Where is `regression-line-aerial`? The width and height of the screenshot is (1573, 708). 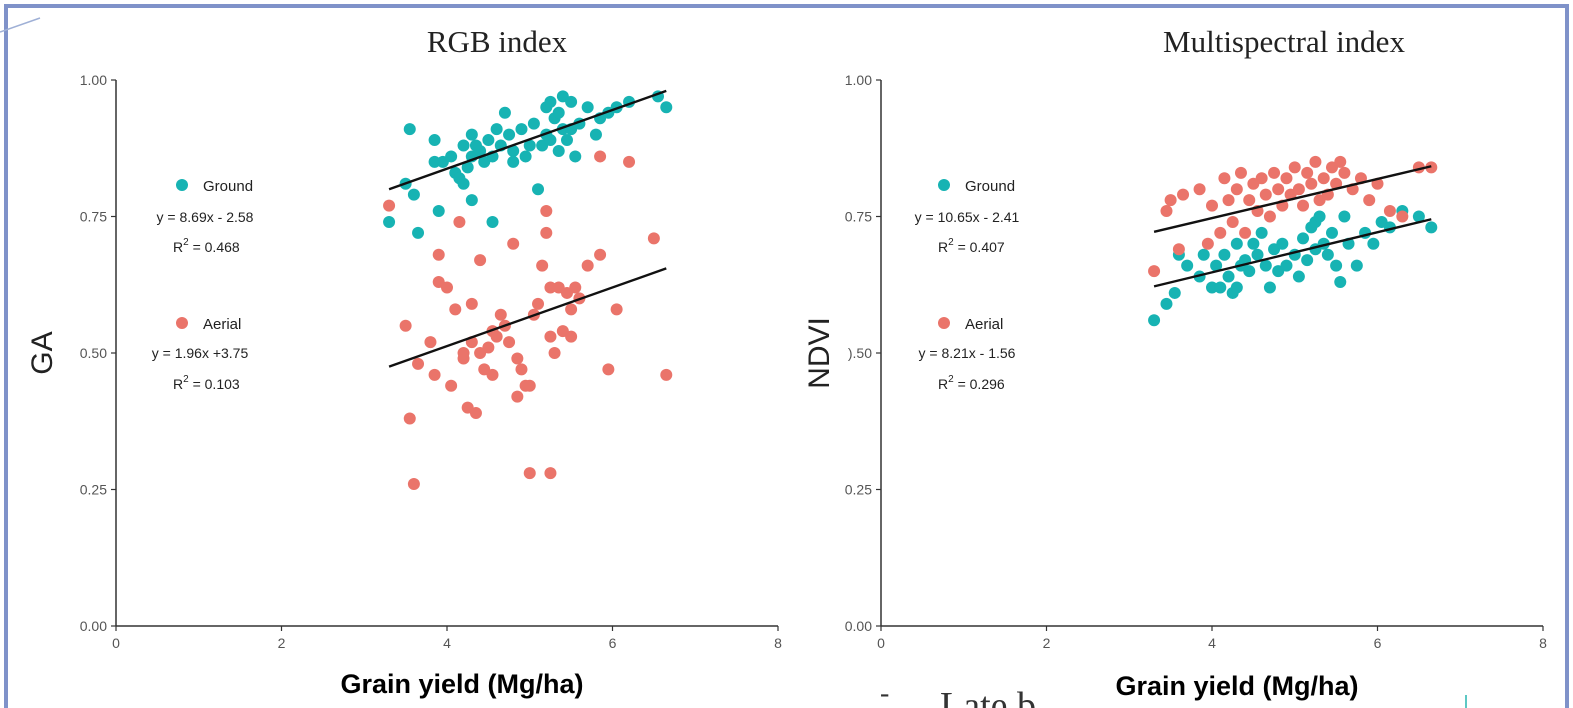
regression-line-aerial is located at coordinates (527, 317).